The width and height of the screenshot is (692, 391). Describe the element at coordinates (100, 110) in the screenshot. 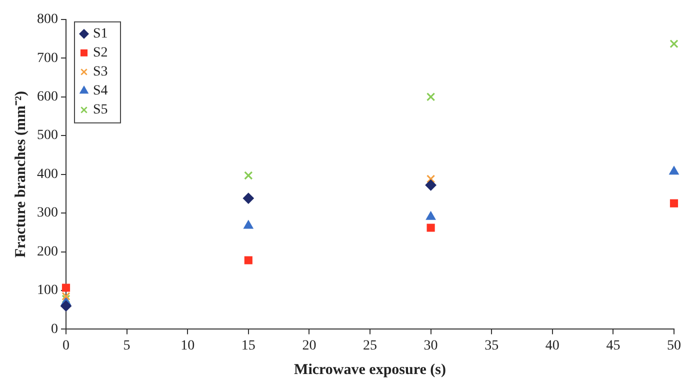

I see `legend-label: S5` at that location.